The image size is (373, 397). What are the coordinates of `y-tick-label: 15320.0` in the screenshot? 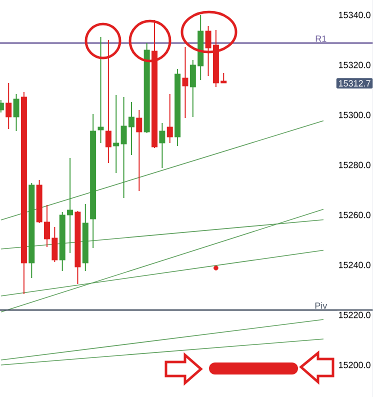 It's located at (354, 65).